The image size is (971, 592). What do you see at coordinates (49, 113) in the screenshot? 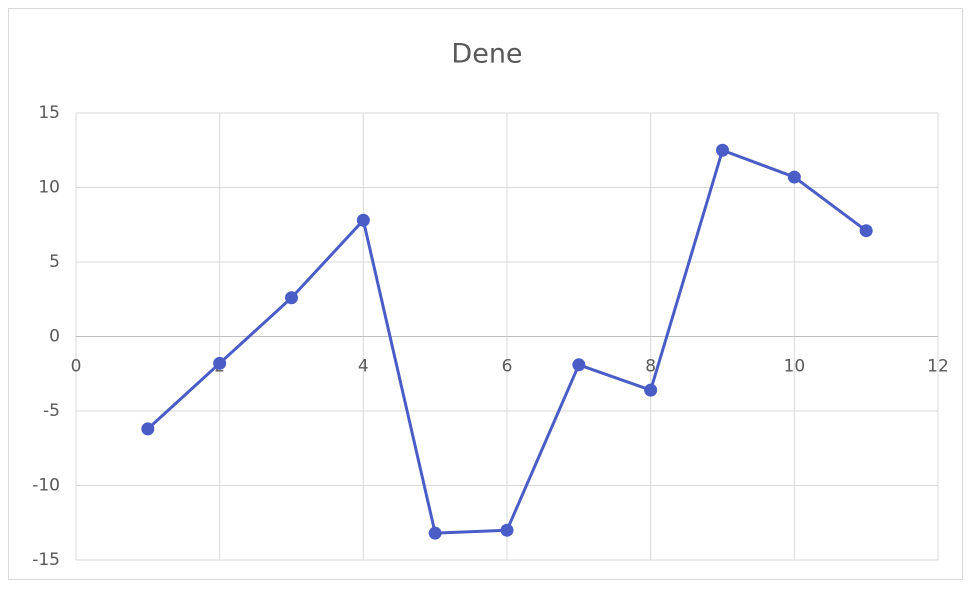
I see `y-tick-label: 15` at bounding box center [49, 113].